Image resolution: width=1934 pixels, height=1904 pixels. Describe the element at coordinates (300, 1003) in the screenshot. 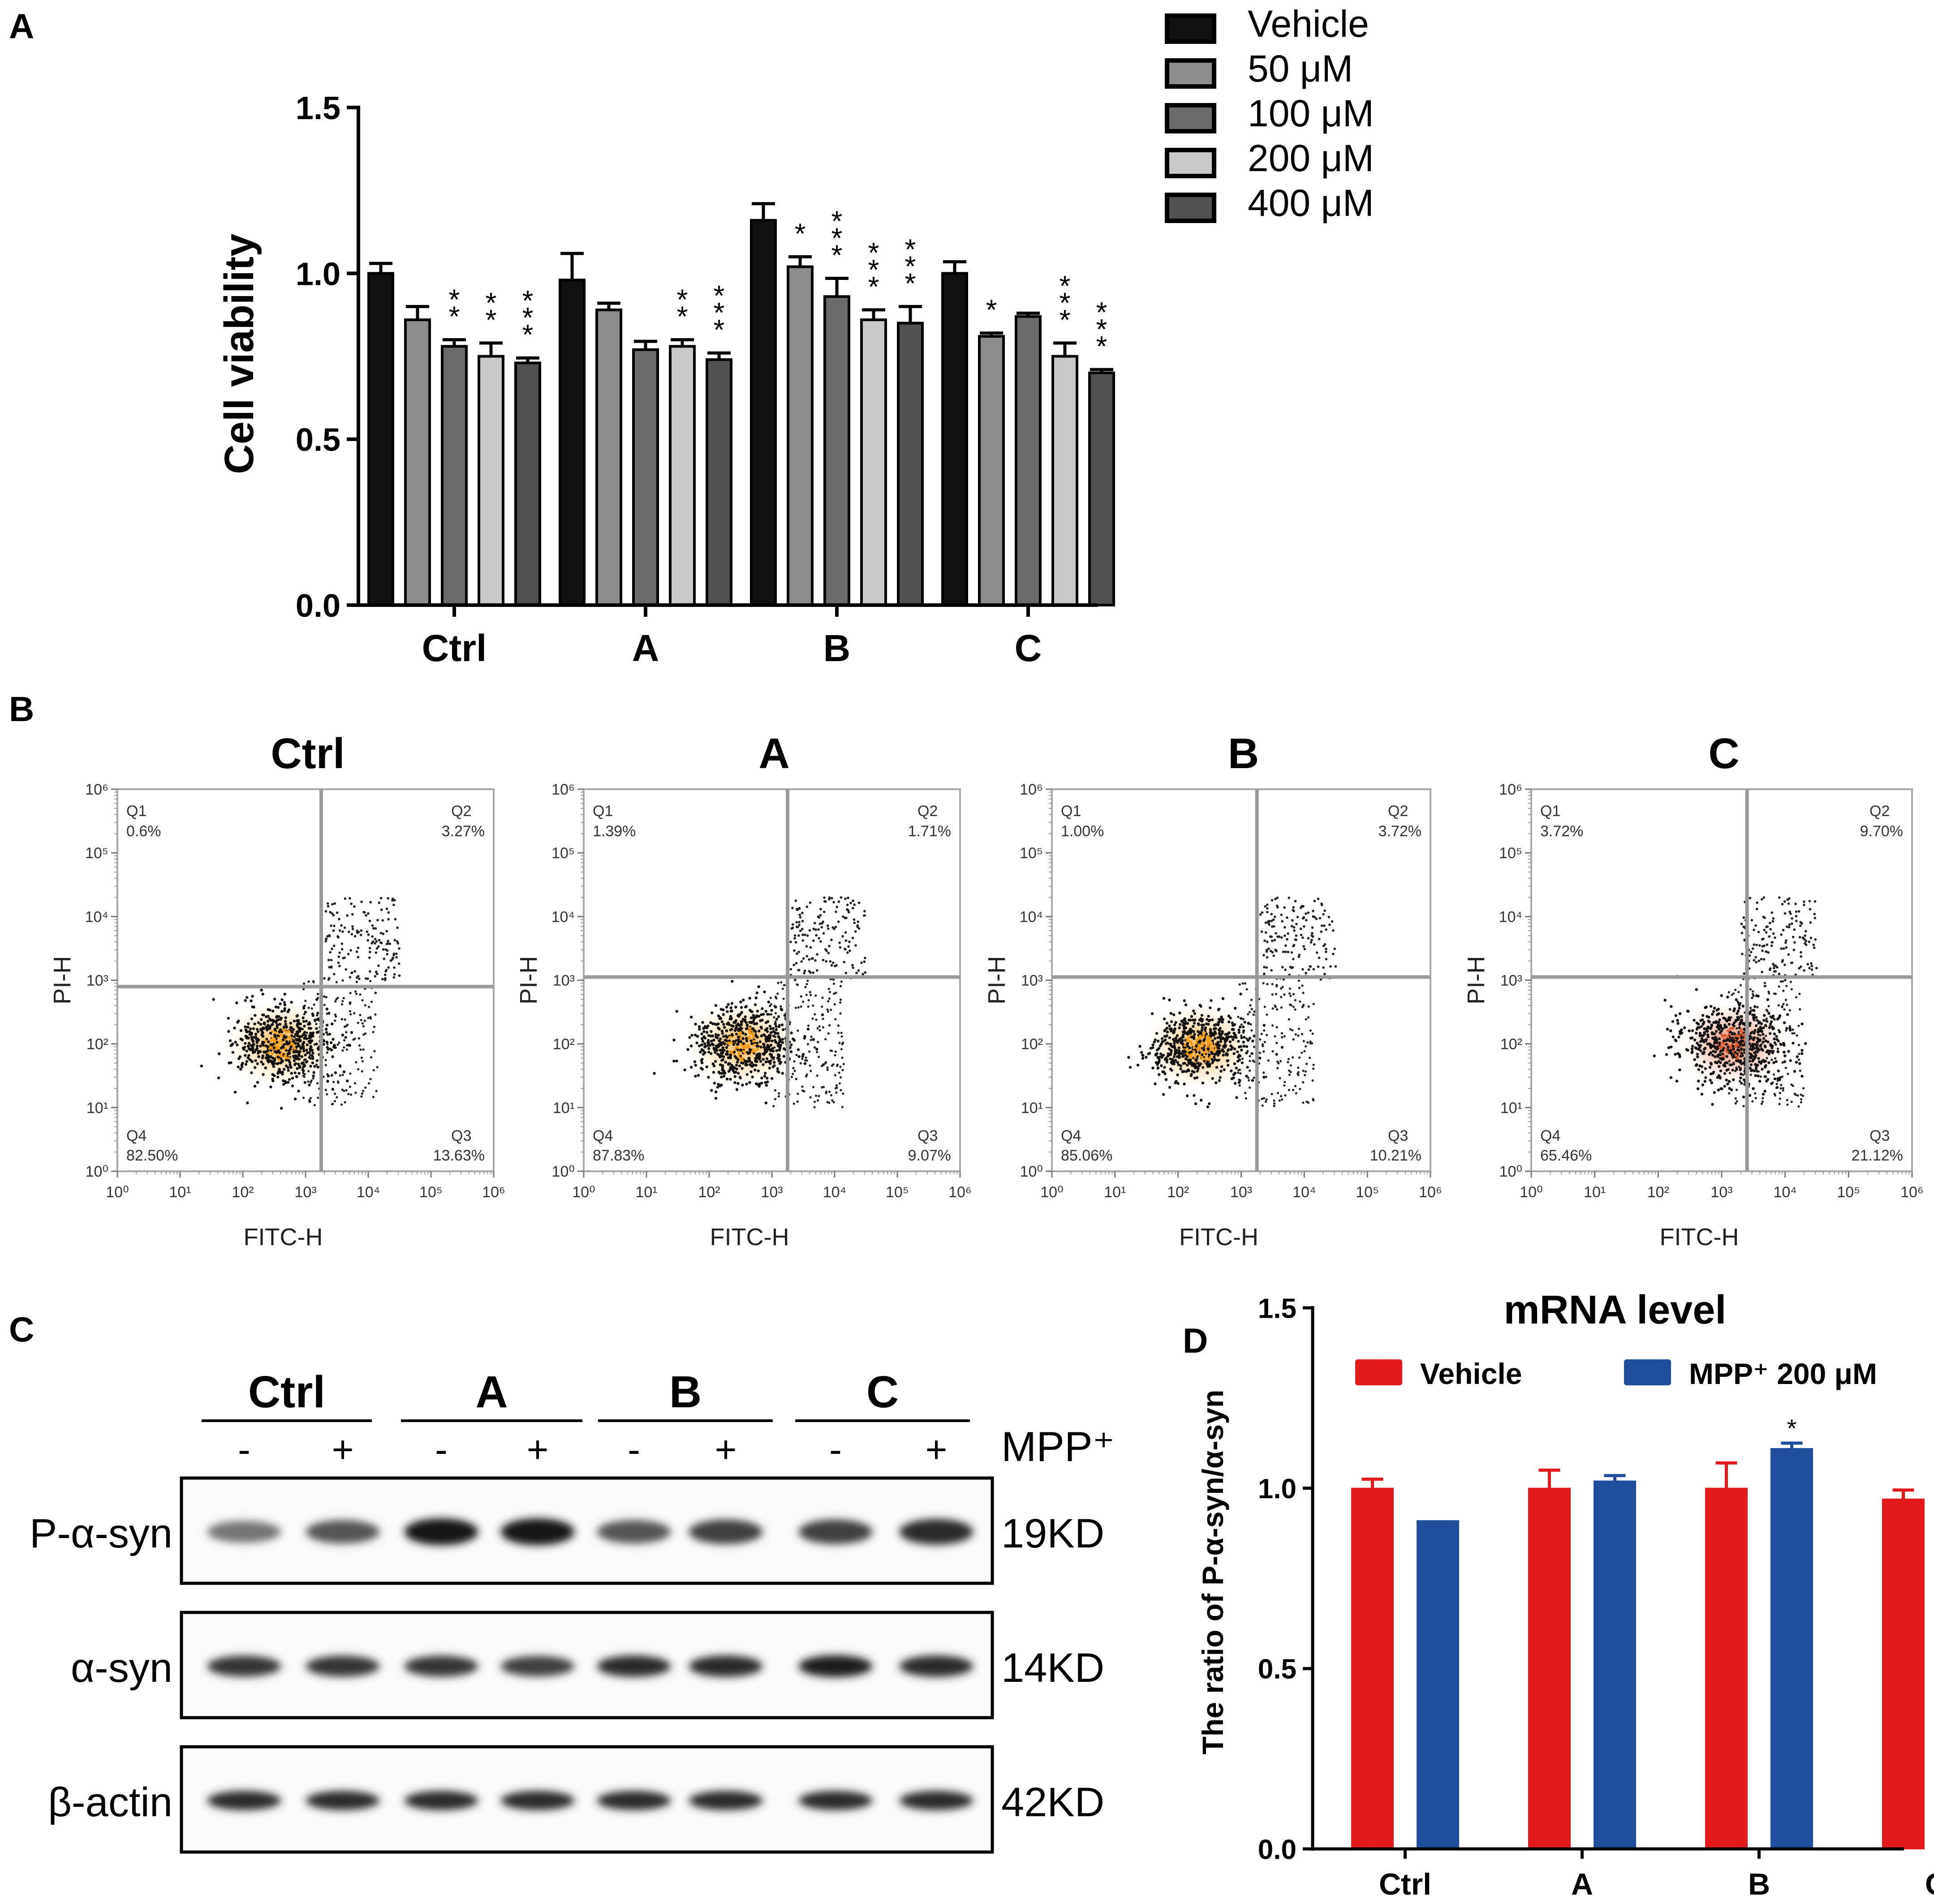

I see `scatter-points` at that location.